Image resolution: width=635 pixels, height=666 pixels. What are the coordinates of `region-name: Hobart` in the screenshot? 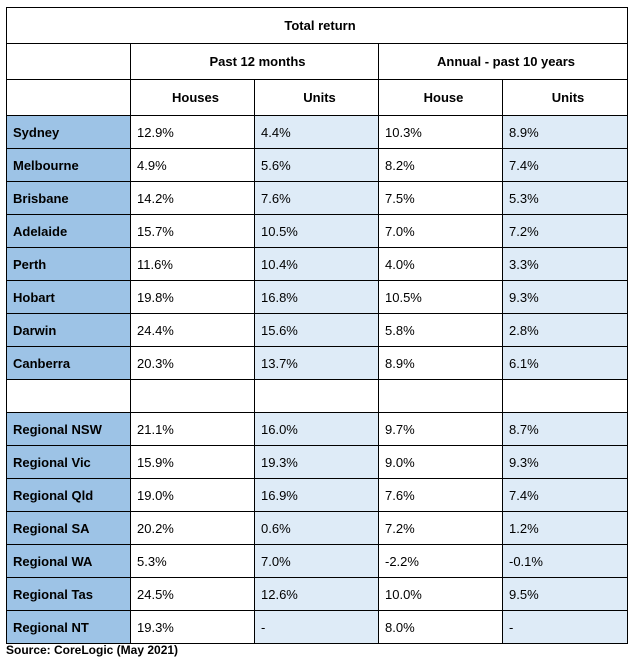 It's located at (68, 297).